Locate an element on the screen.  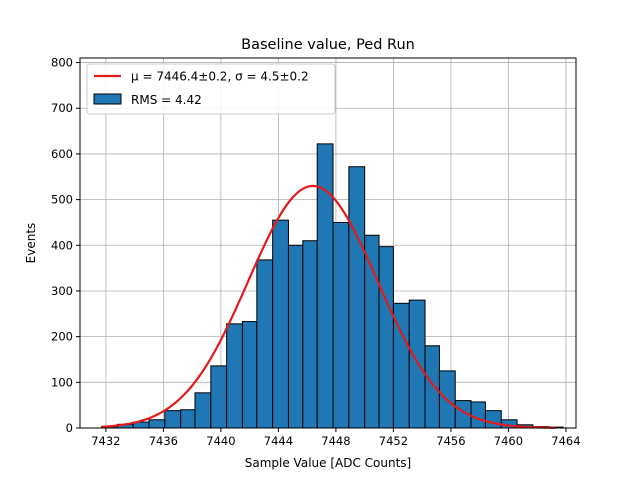
legend-rms-patch is located at coordinates (107, 99).